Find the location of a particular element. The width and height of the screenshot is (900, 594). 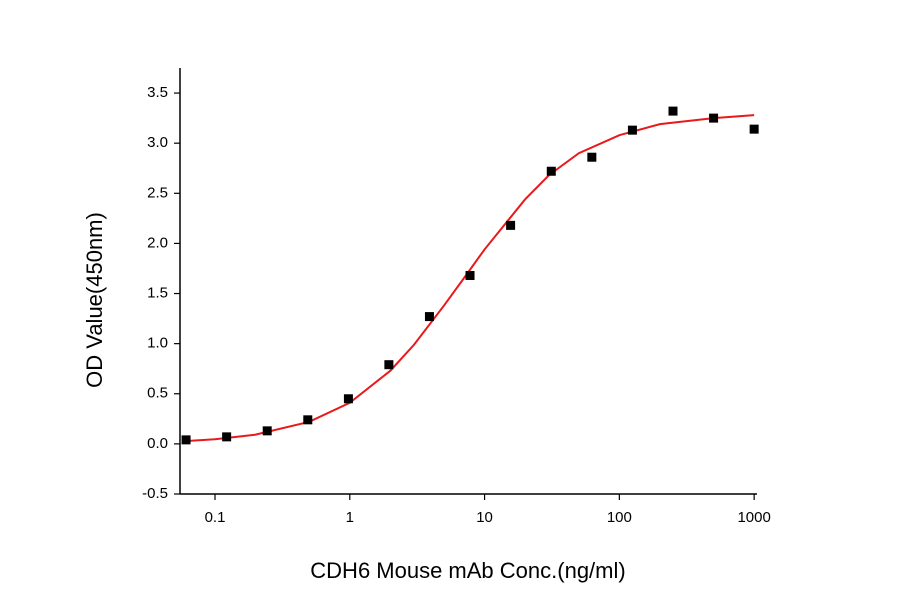

x-tick-label: 1000 is located at coordinates (753, 517).